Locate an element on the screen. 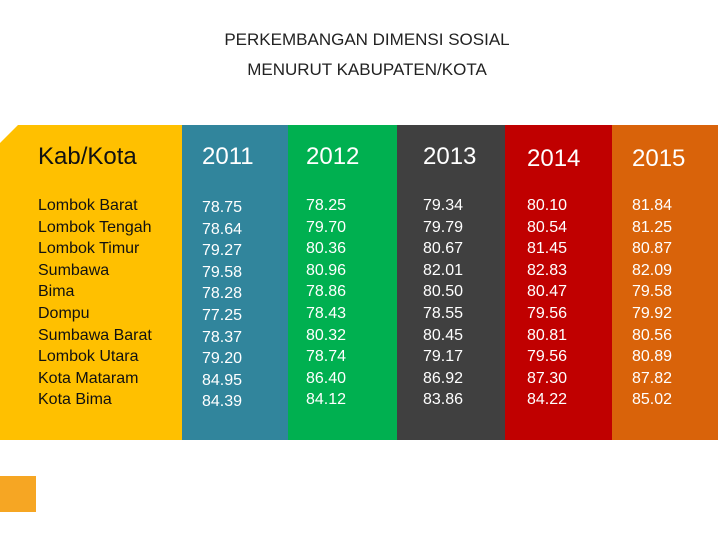 Image resolution: width=720 pixels, height=540 pixels. table-cell: Lombok Barat is located at coordinates (88, 205).